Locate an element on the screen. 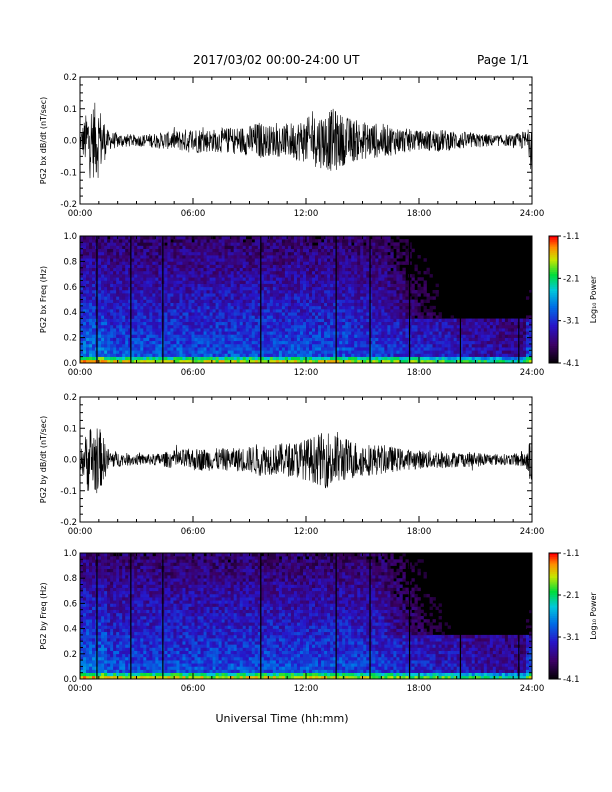 Image resolution: width=612 pixels, height=792 pixels. x-axis-title: Universal Time (hh:mm) is located at coordinates (282, 718).